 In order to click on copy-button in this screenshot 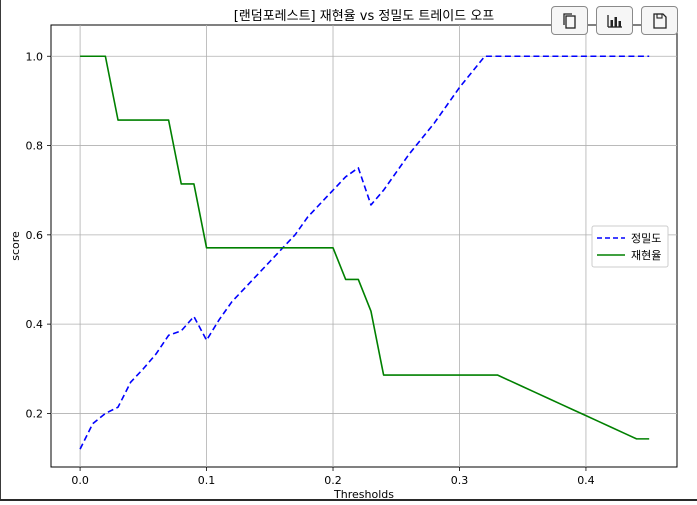, I will do `click(569, 20)`.